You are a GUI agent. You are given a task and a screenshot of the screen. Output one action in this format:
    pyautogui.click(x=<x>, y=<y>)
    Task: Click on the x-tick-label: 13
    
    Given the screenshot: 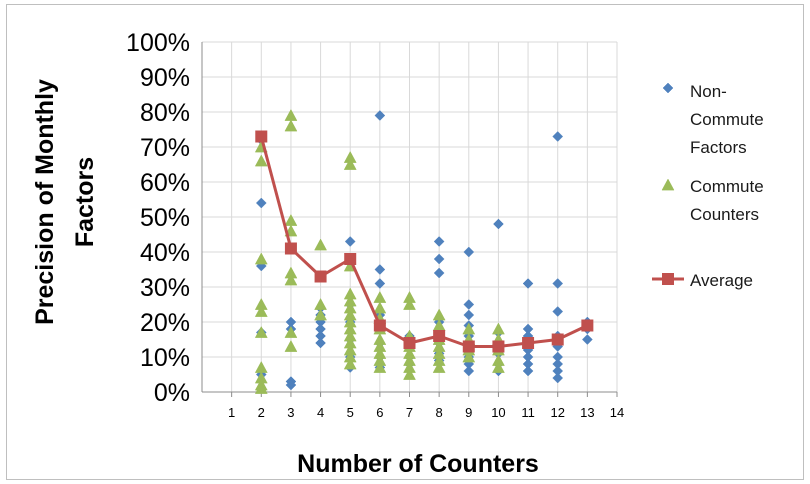 What is the action you would take?
    pyautogui.click(x=587, y=412)
    